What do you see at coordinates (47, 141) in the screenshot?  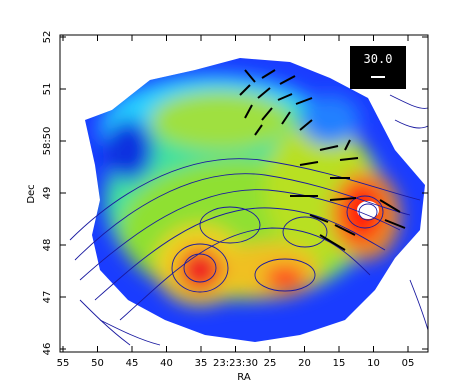 I see `y-tick-label: 58:50` at bounding box center [47, 141].